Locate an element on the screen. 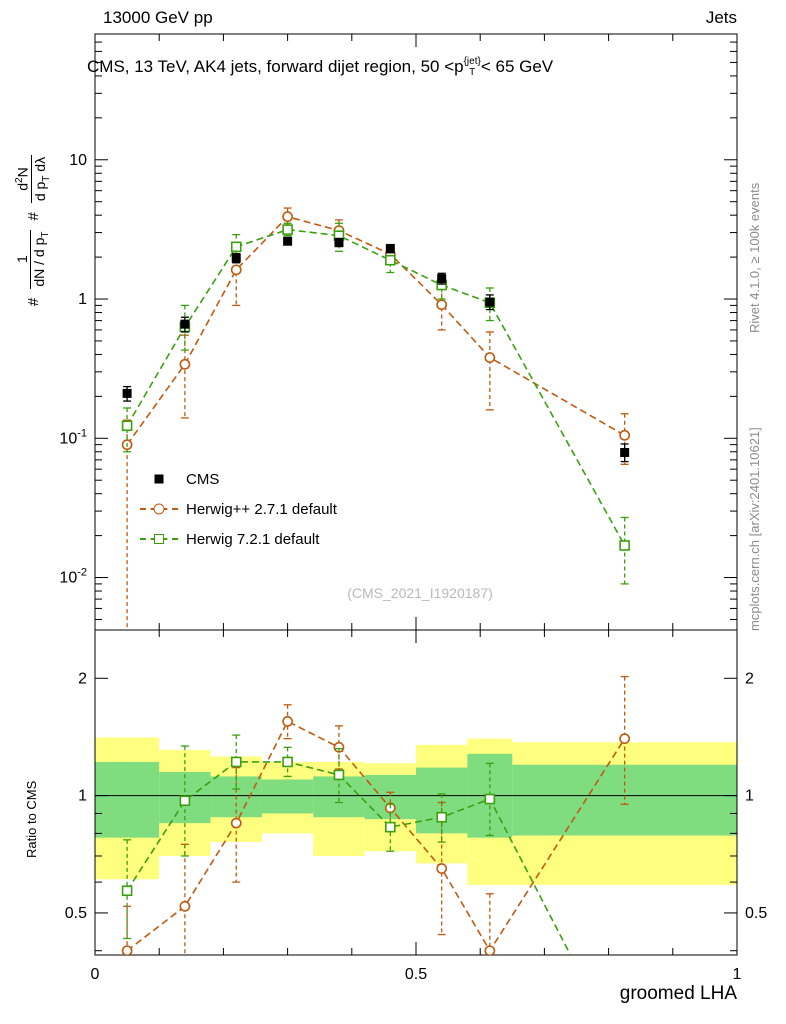 The height and width of the screenshot is (1024, 786). analysis-group-label: Jets is located at coordinates (721, 17).